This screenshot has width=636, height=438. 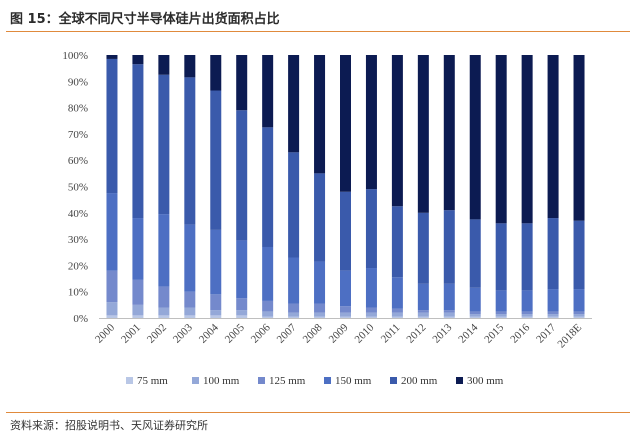 I want to click on y-tick-label: 10%, so click(x=78, y=293).